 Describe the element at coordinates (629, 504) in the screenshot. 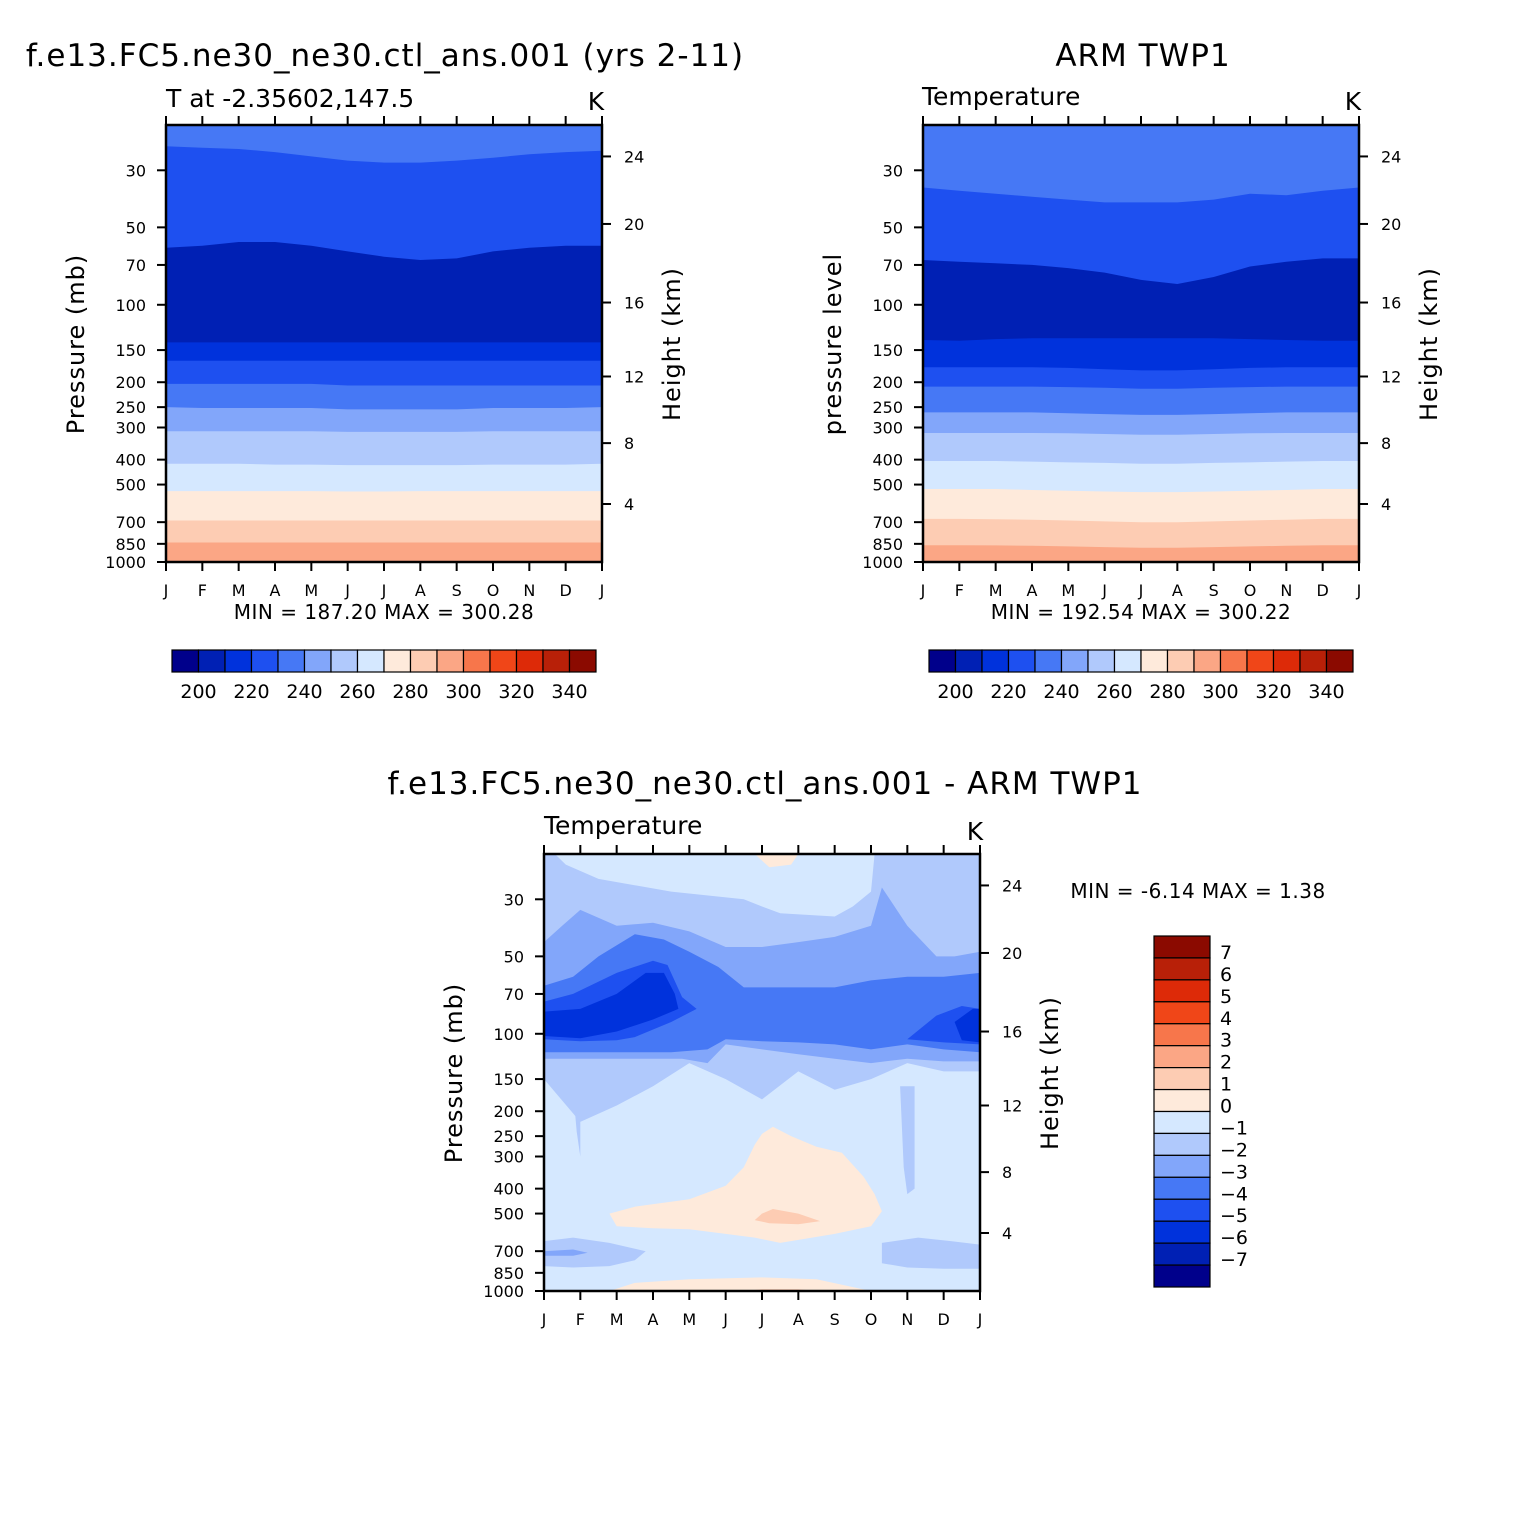

I see `y-right-tick-label: 4` at that location.